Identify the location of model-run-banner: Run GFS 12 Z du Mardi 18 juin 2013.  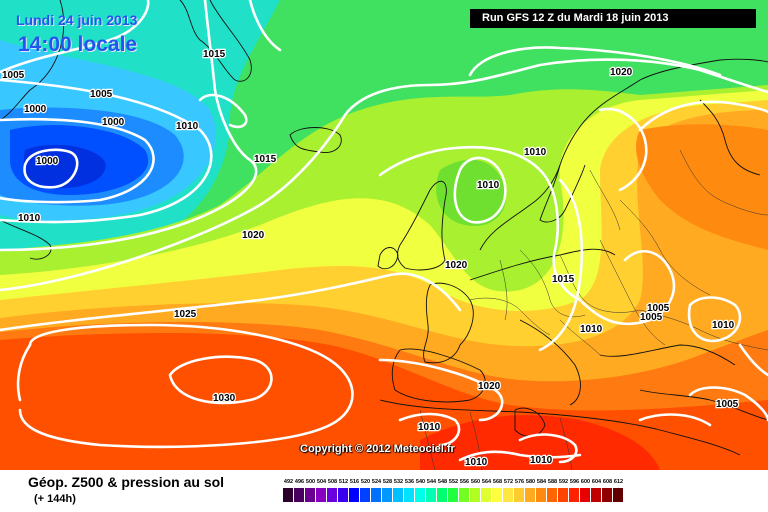
(613, 18).